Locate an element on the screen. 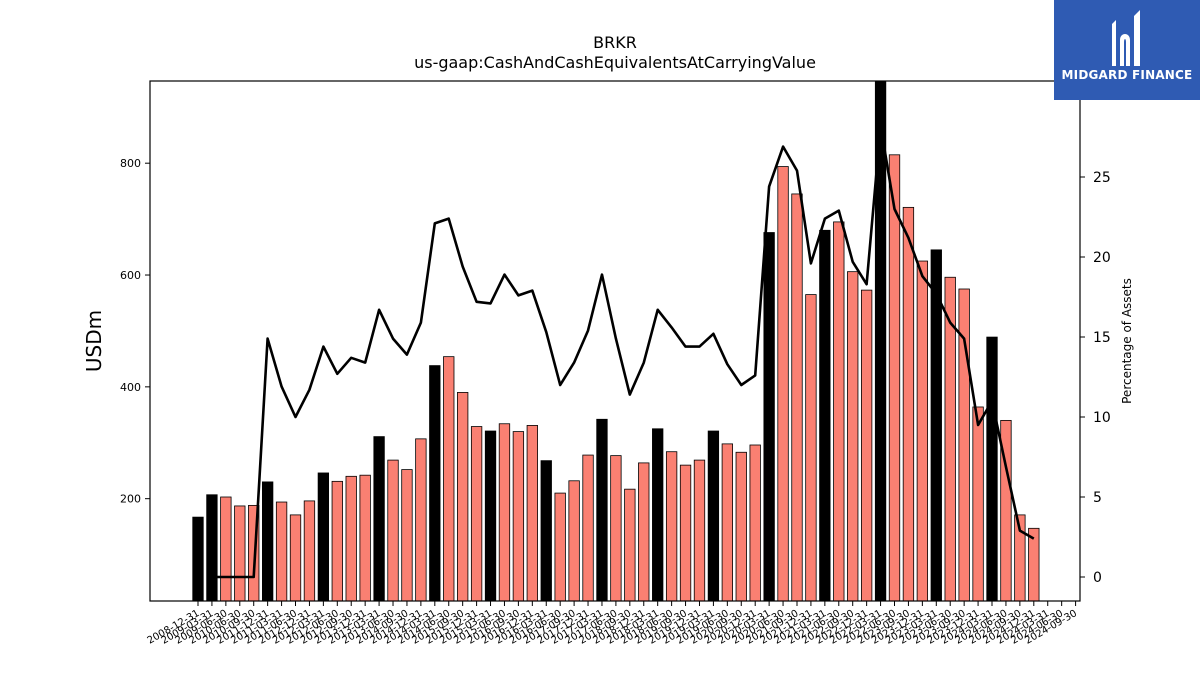  y-axis-right: 0 5 10 15 20 25 is located at coordinates (1095, 378).